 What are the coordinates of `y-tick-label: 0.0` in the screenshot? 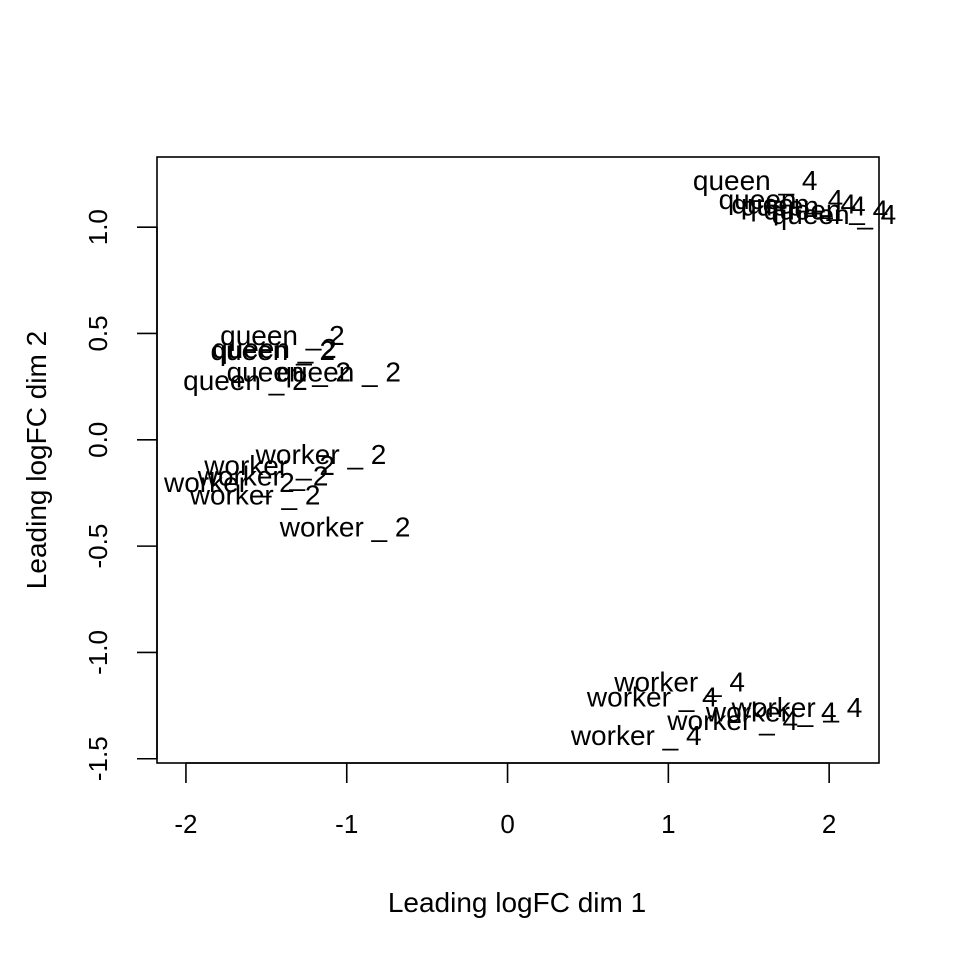 It's located at (98, 440).